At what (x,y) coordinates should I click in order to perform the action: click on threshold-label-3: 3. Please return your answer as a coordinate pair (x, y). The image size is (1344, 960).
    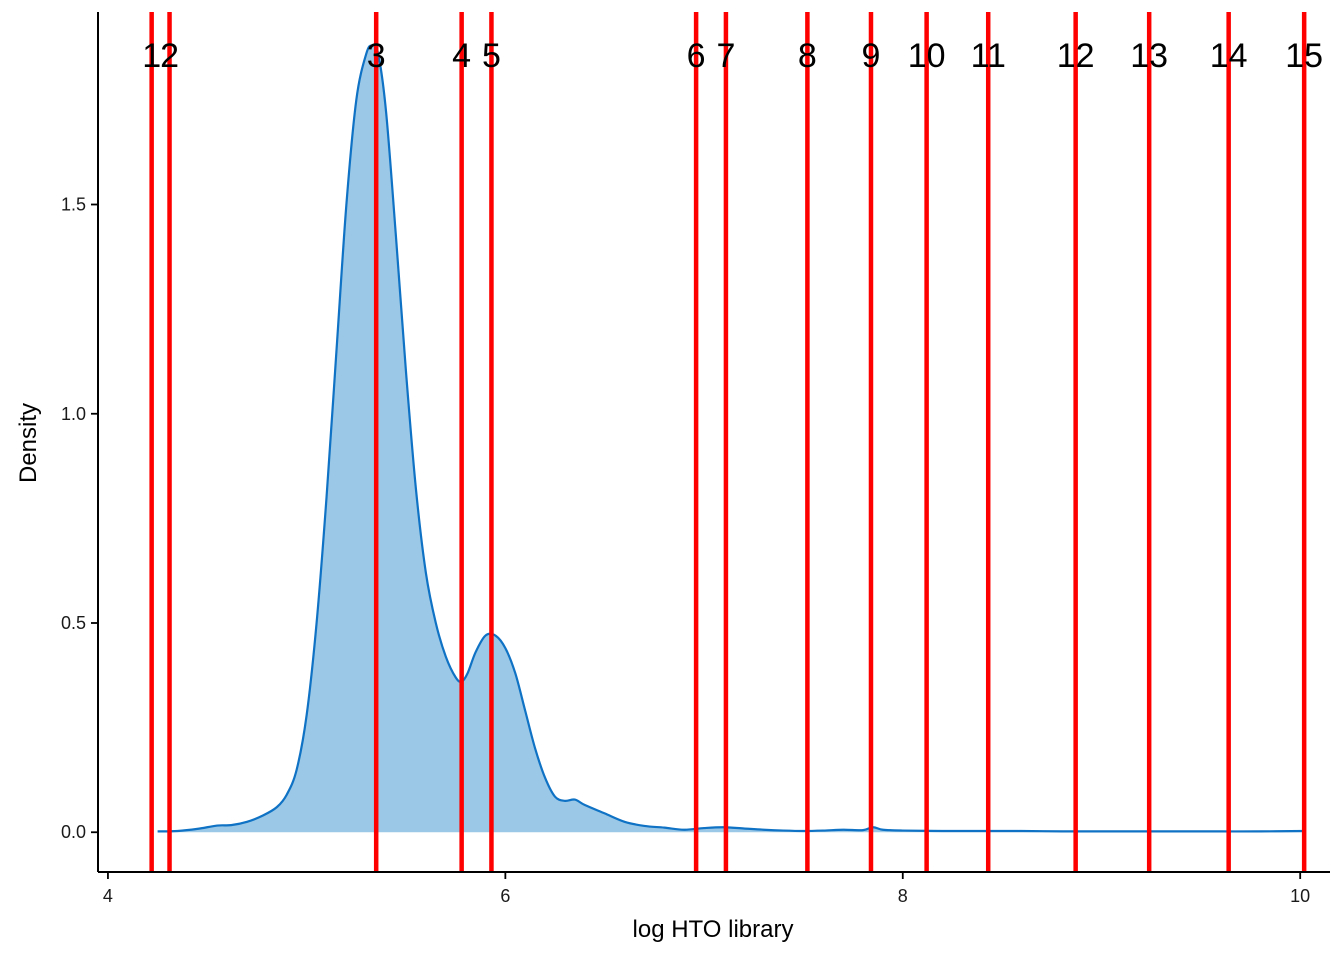
    Looking at the image, I should click on (376, 56).